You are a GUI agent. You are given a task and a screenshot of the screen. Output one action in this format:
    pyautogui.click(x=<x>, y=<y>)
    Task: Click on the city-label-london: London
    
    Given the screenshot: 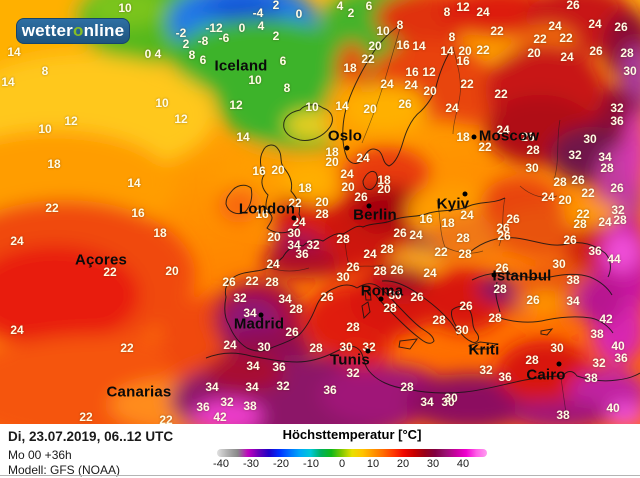 What is the action you would take?
    pyautogui.click(x=267, y=209)
    